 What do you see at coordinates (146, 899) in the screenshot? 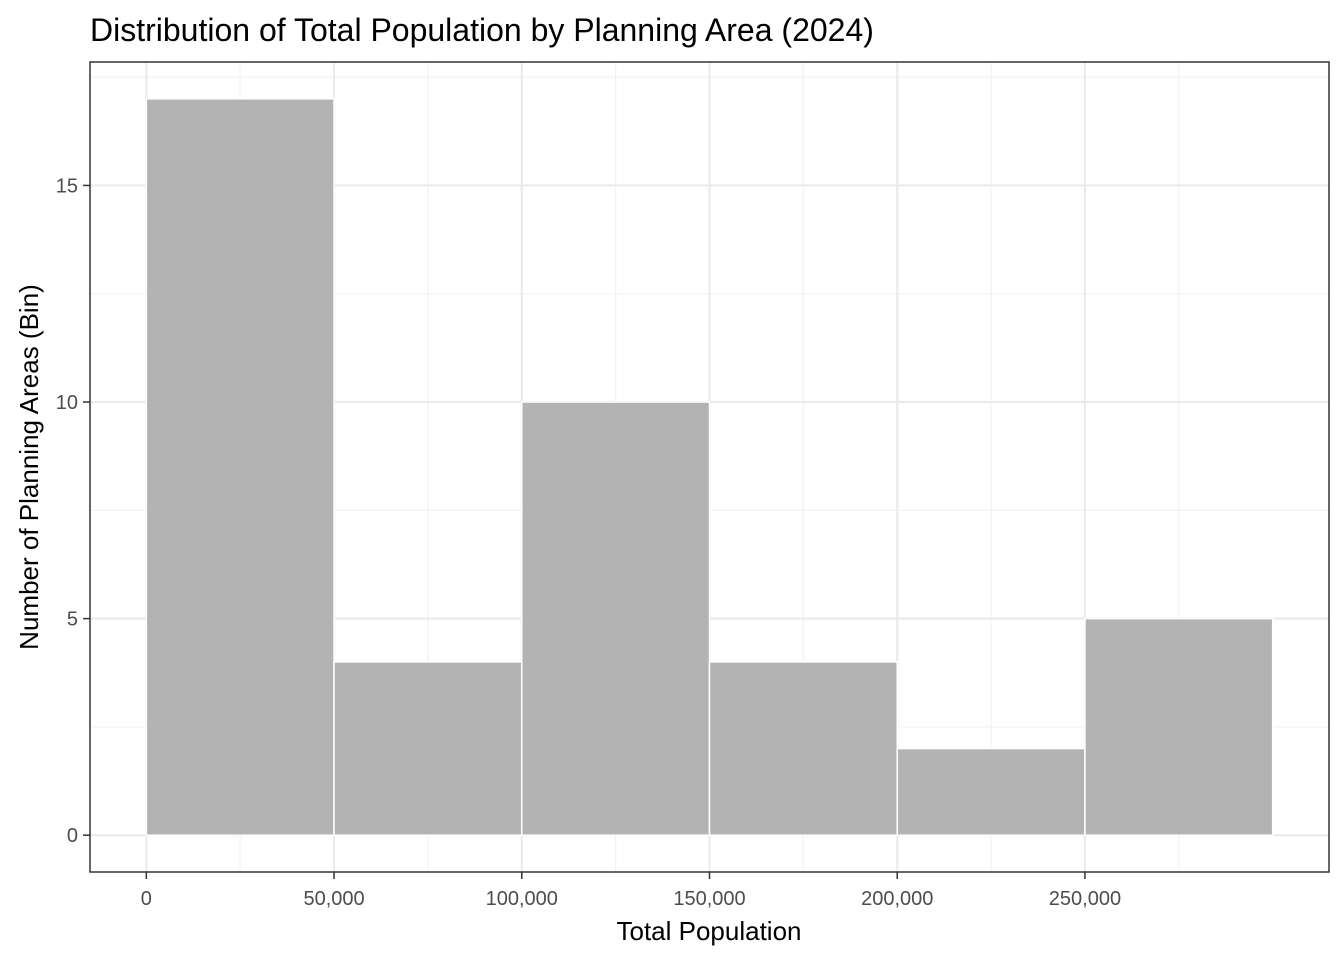
I see `x-tick-label: 0` at bounding box center [146, 899].